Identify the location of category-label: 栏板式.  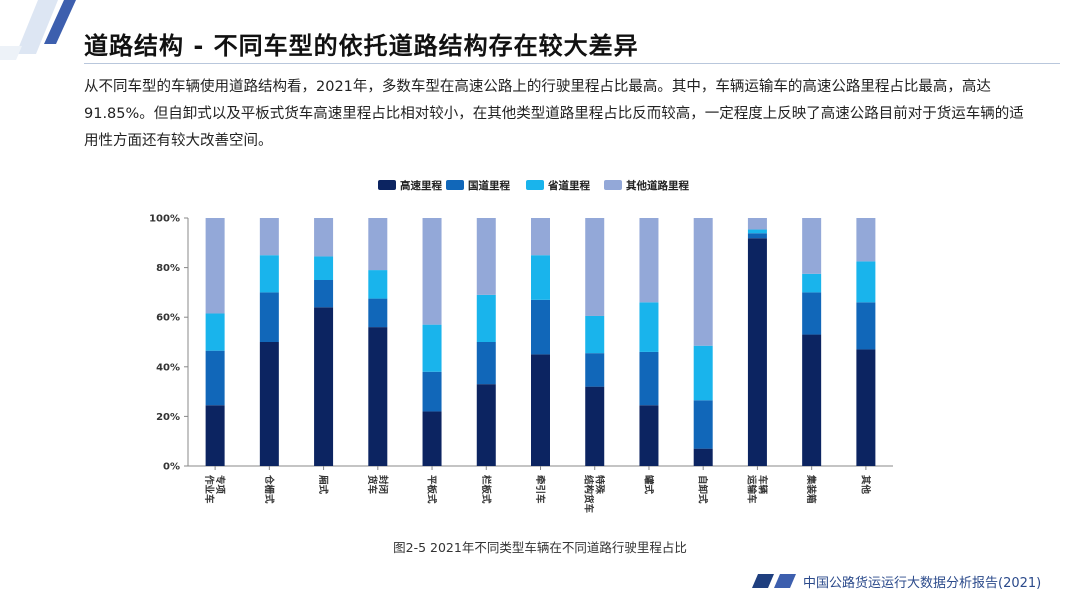
(486, 489).